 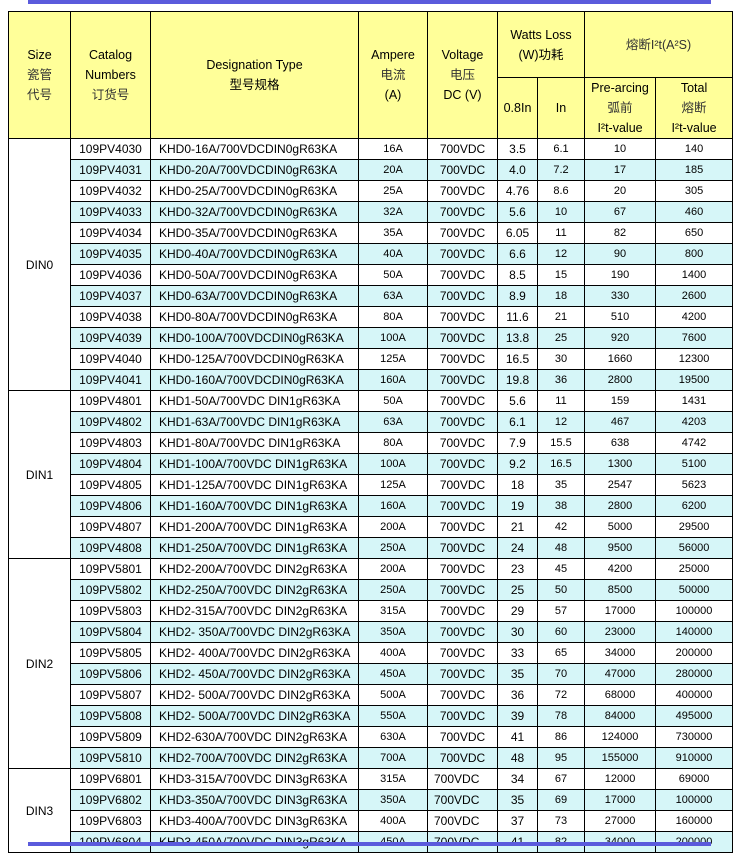 What do you see at coordinates (694, 485) in the screenshot?
I see `total-i2t-cell: 5623` at bounding box center [694, 485].